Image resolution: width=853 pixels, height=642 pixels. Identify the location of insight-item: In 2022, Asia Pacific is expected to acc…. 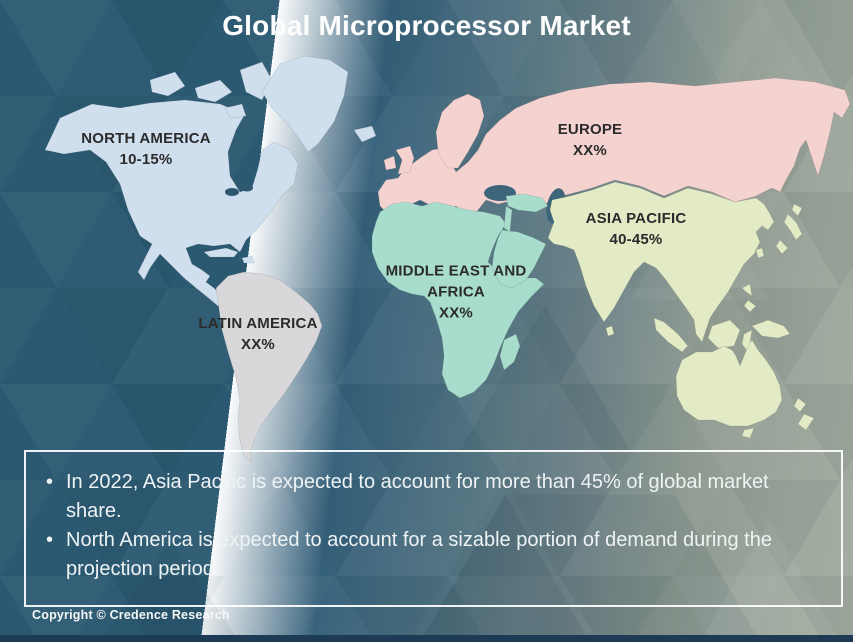
(431, 497).